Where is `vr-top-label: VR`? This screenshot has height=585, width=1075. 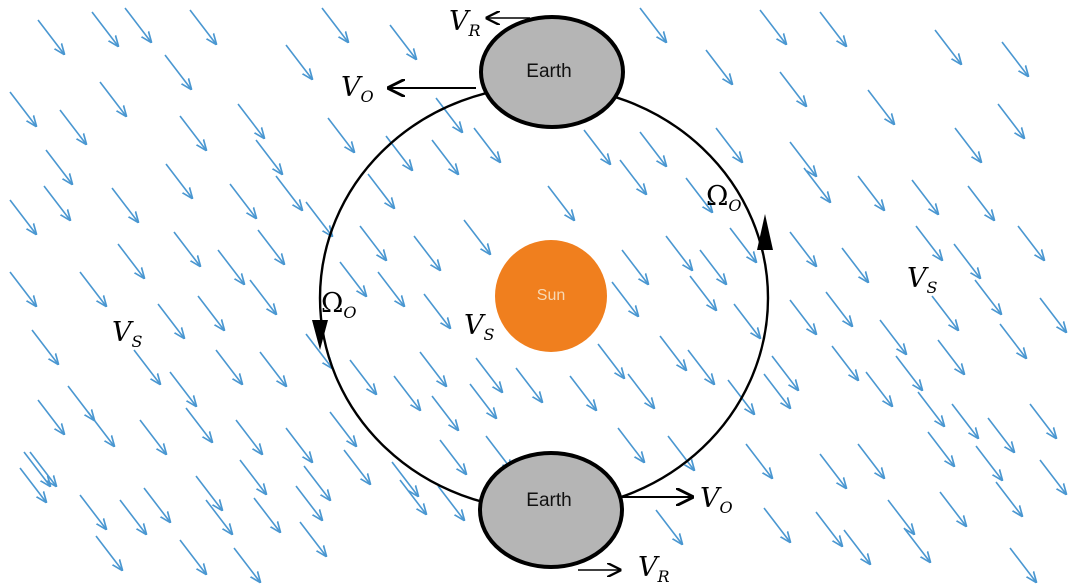 vr-top-label: VR is located at coordinates (465, 23).